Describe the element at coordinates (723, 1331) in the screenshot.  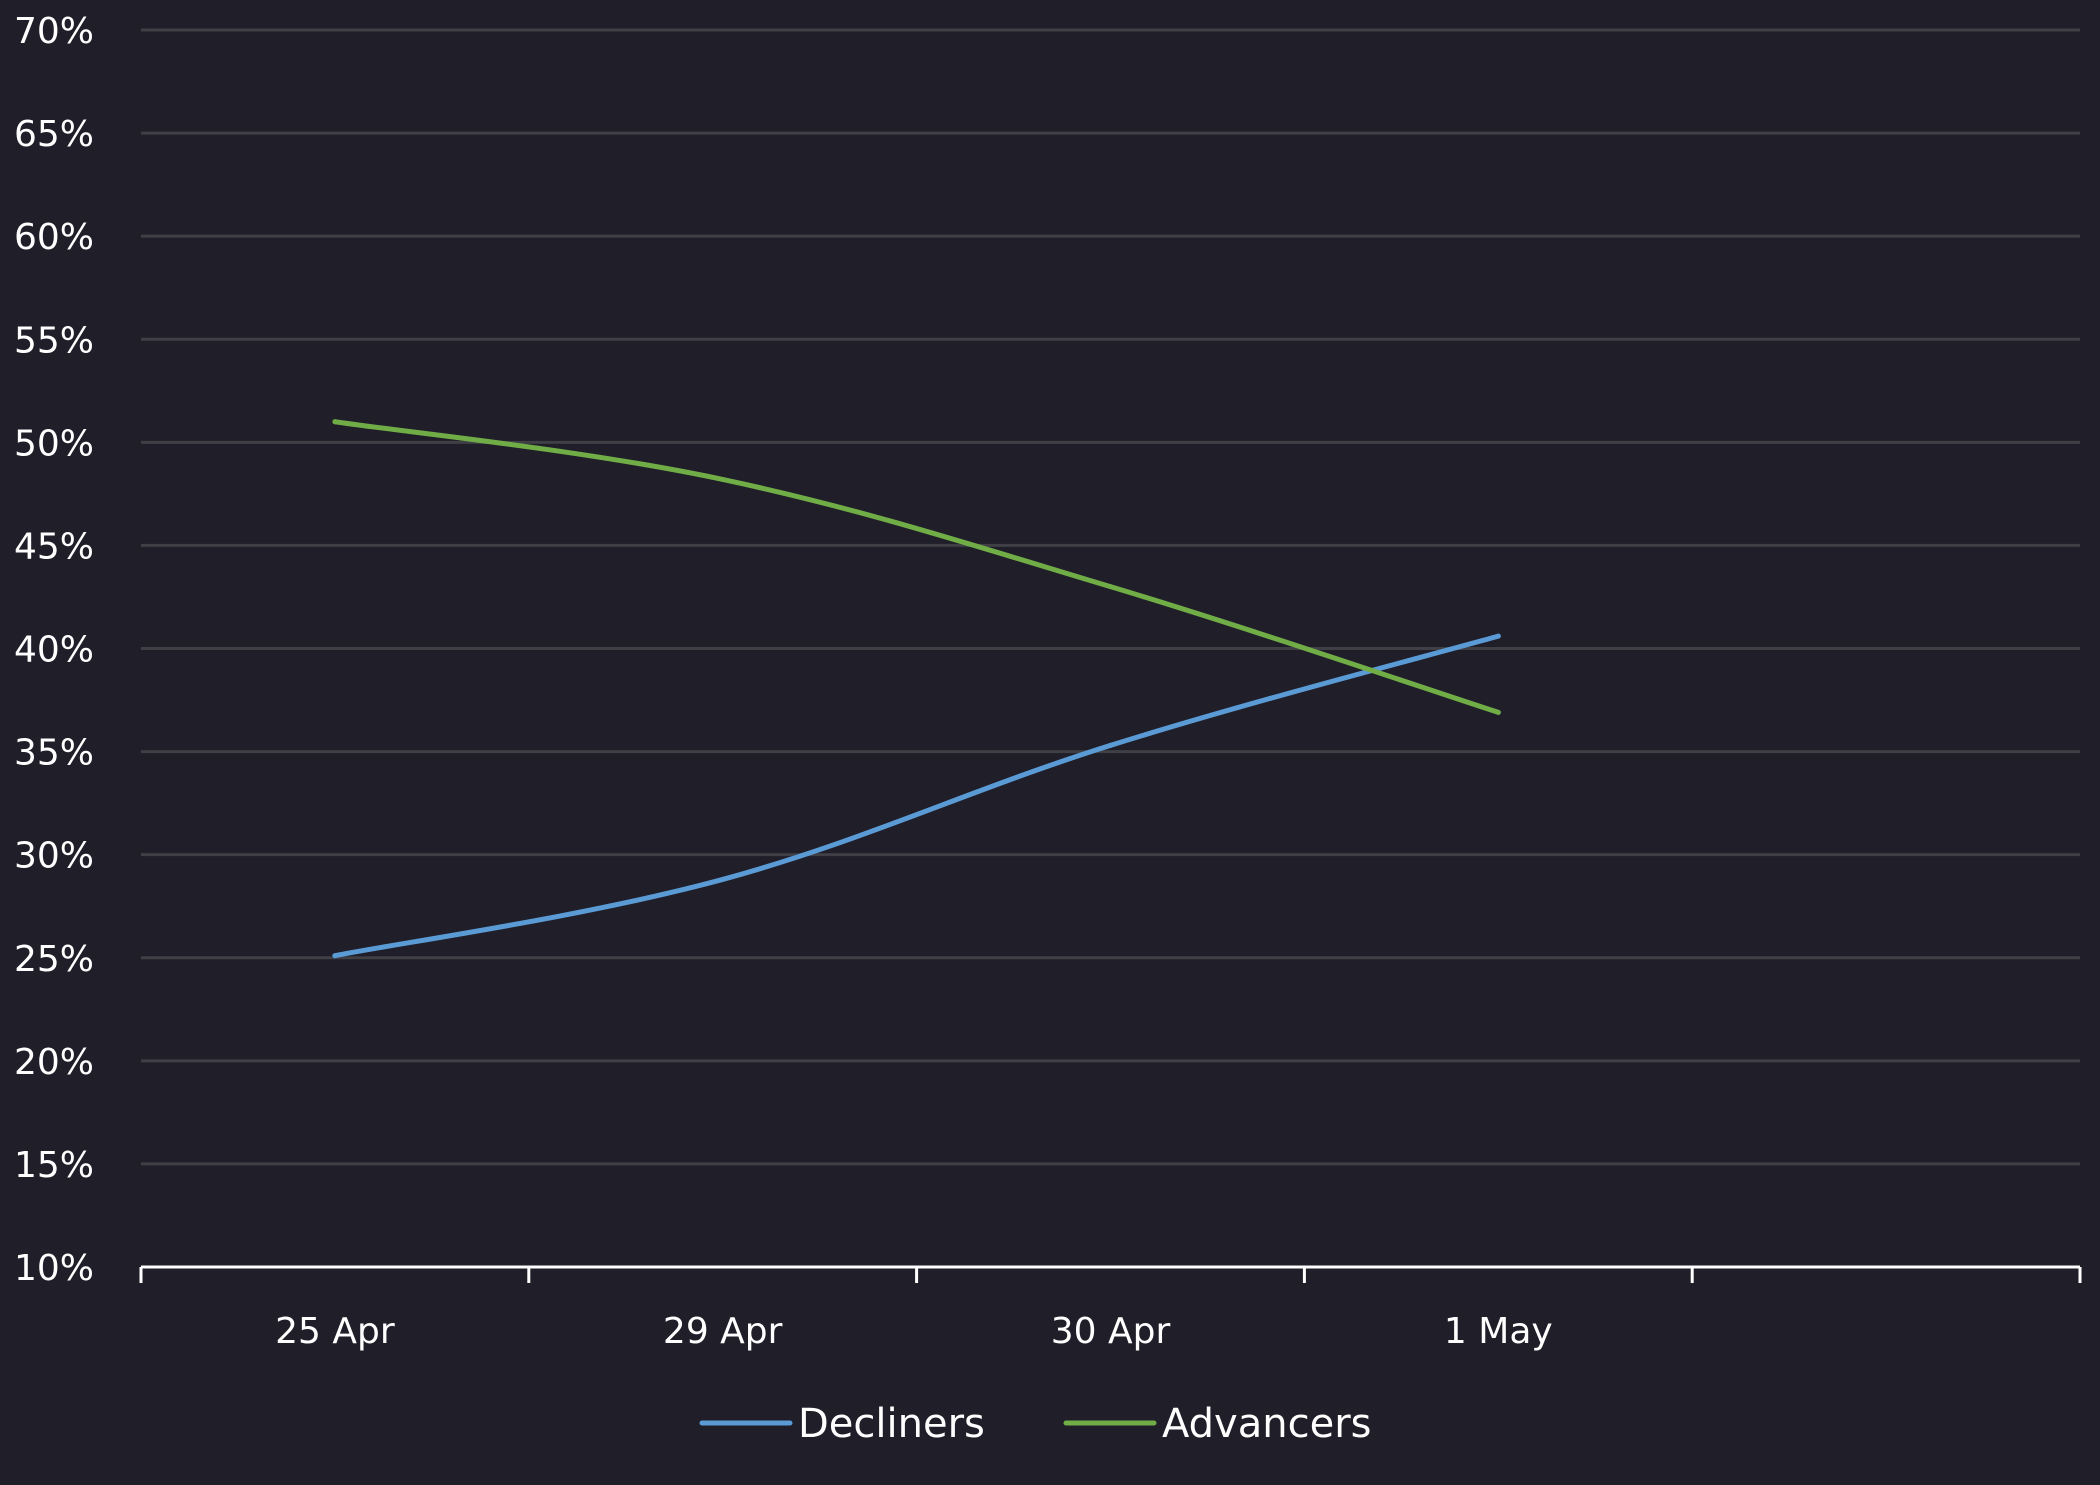
I see `x-tick-label: 29 Apr` at that location.